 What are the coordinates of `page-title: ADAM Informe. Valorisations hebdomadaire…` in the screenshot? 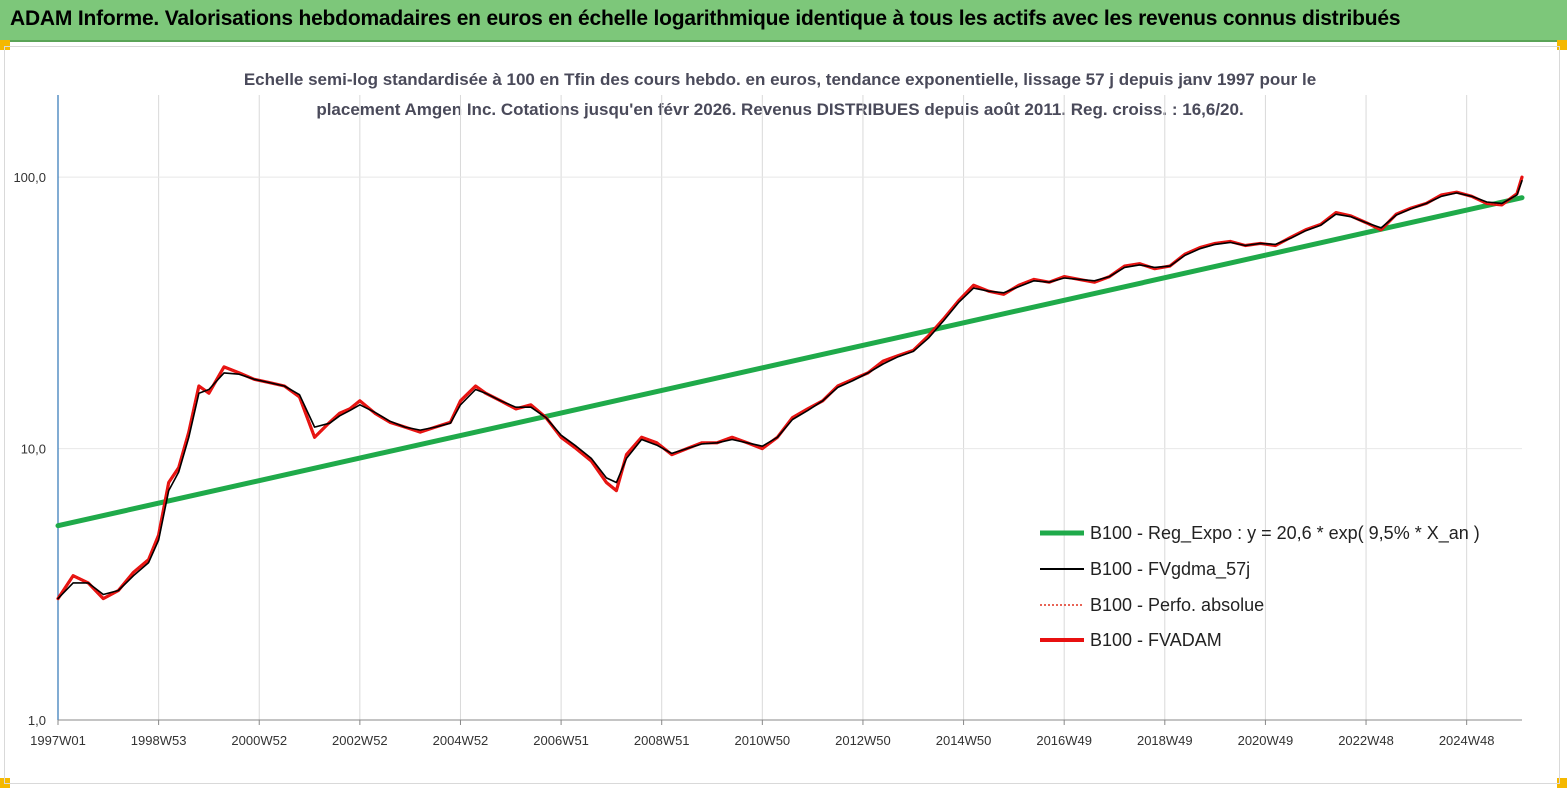 It's located at (705, 18).